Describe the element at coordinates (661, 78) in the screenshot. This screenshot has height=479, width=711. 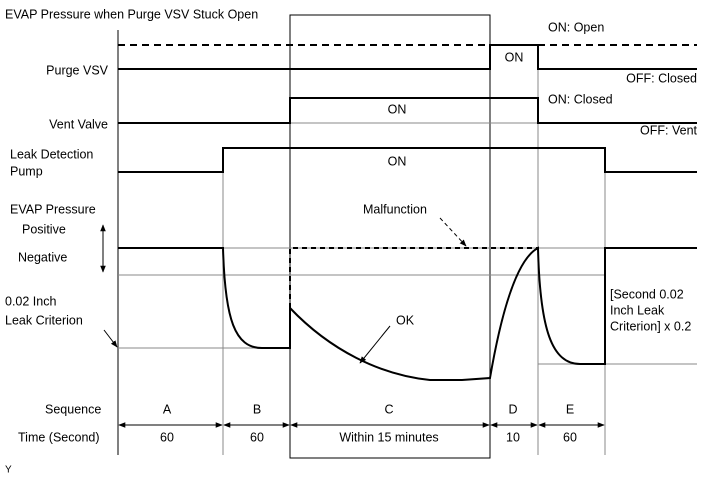
I see `state-label: OFF: Closed` at that location.